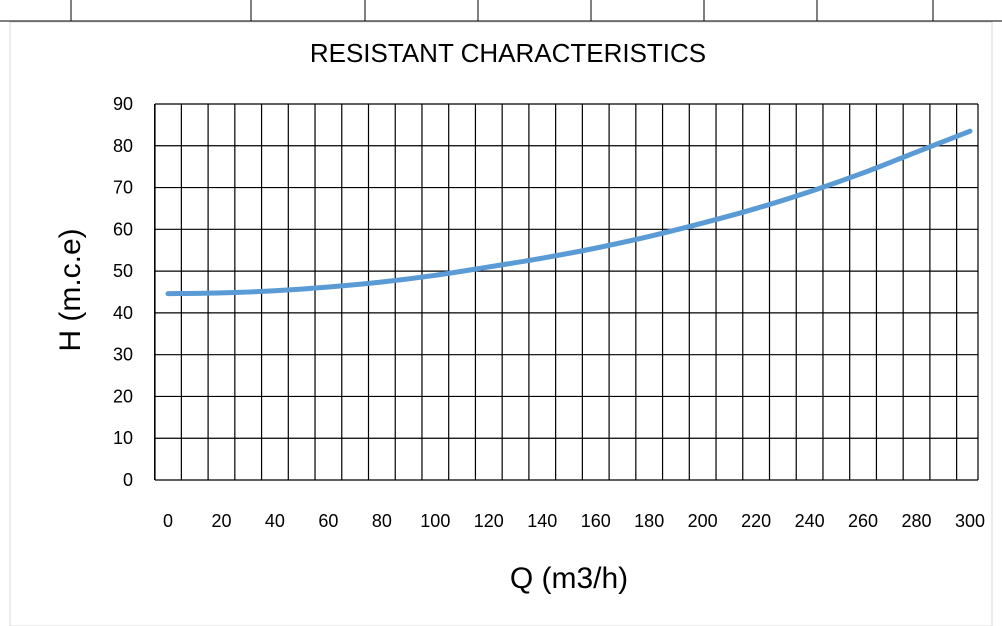 This screenshot has width=1002, height=626. What do you see at coordinates (810, 521) in the screenshot?
I see `x-tick-label: 240` at bounding box center [810, 521].